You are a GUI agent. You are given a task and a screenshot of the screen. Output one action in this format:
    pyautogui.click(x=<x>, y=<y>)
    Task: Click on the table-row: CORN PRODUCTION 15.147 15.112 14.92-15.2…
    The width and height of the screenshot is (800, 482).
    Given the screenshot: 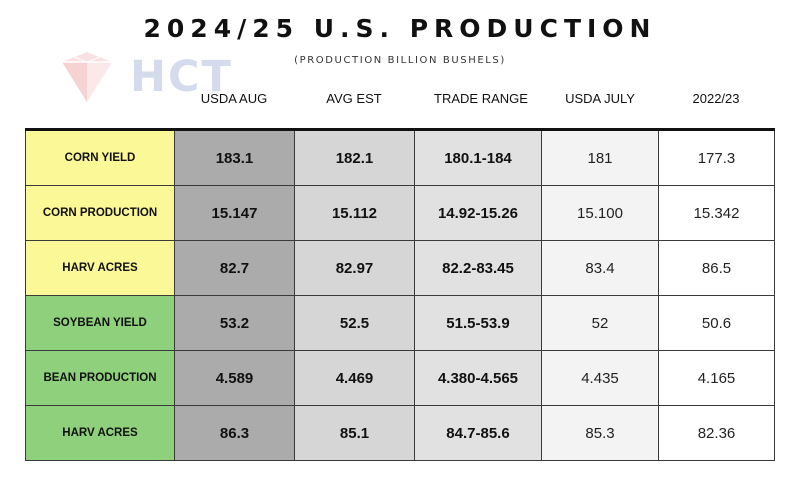 What is the action you would take?
    pyautogui.click(x=400, y=213)
    